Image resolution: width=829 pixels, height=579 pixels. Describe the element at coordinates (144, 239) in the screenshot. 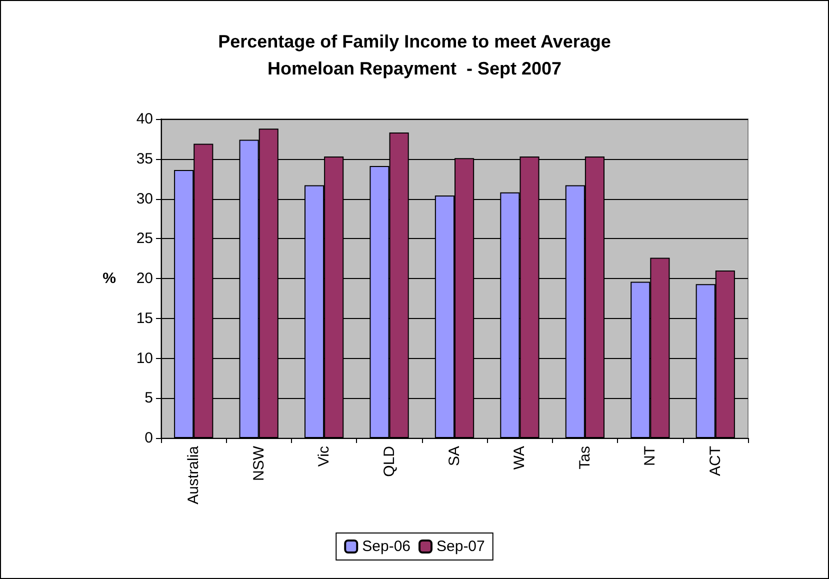

I see `y-tick-label: 25` at that location.